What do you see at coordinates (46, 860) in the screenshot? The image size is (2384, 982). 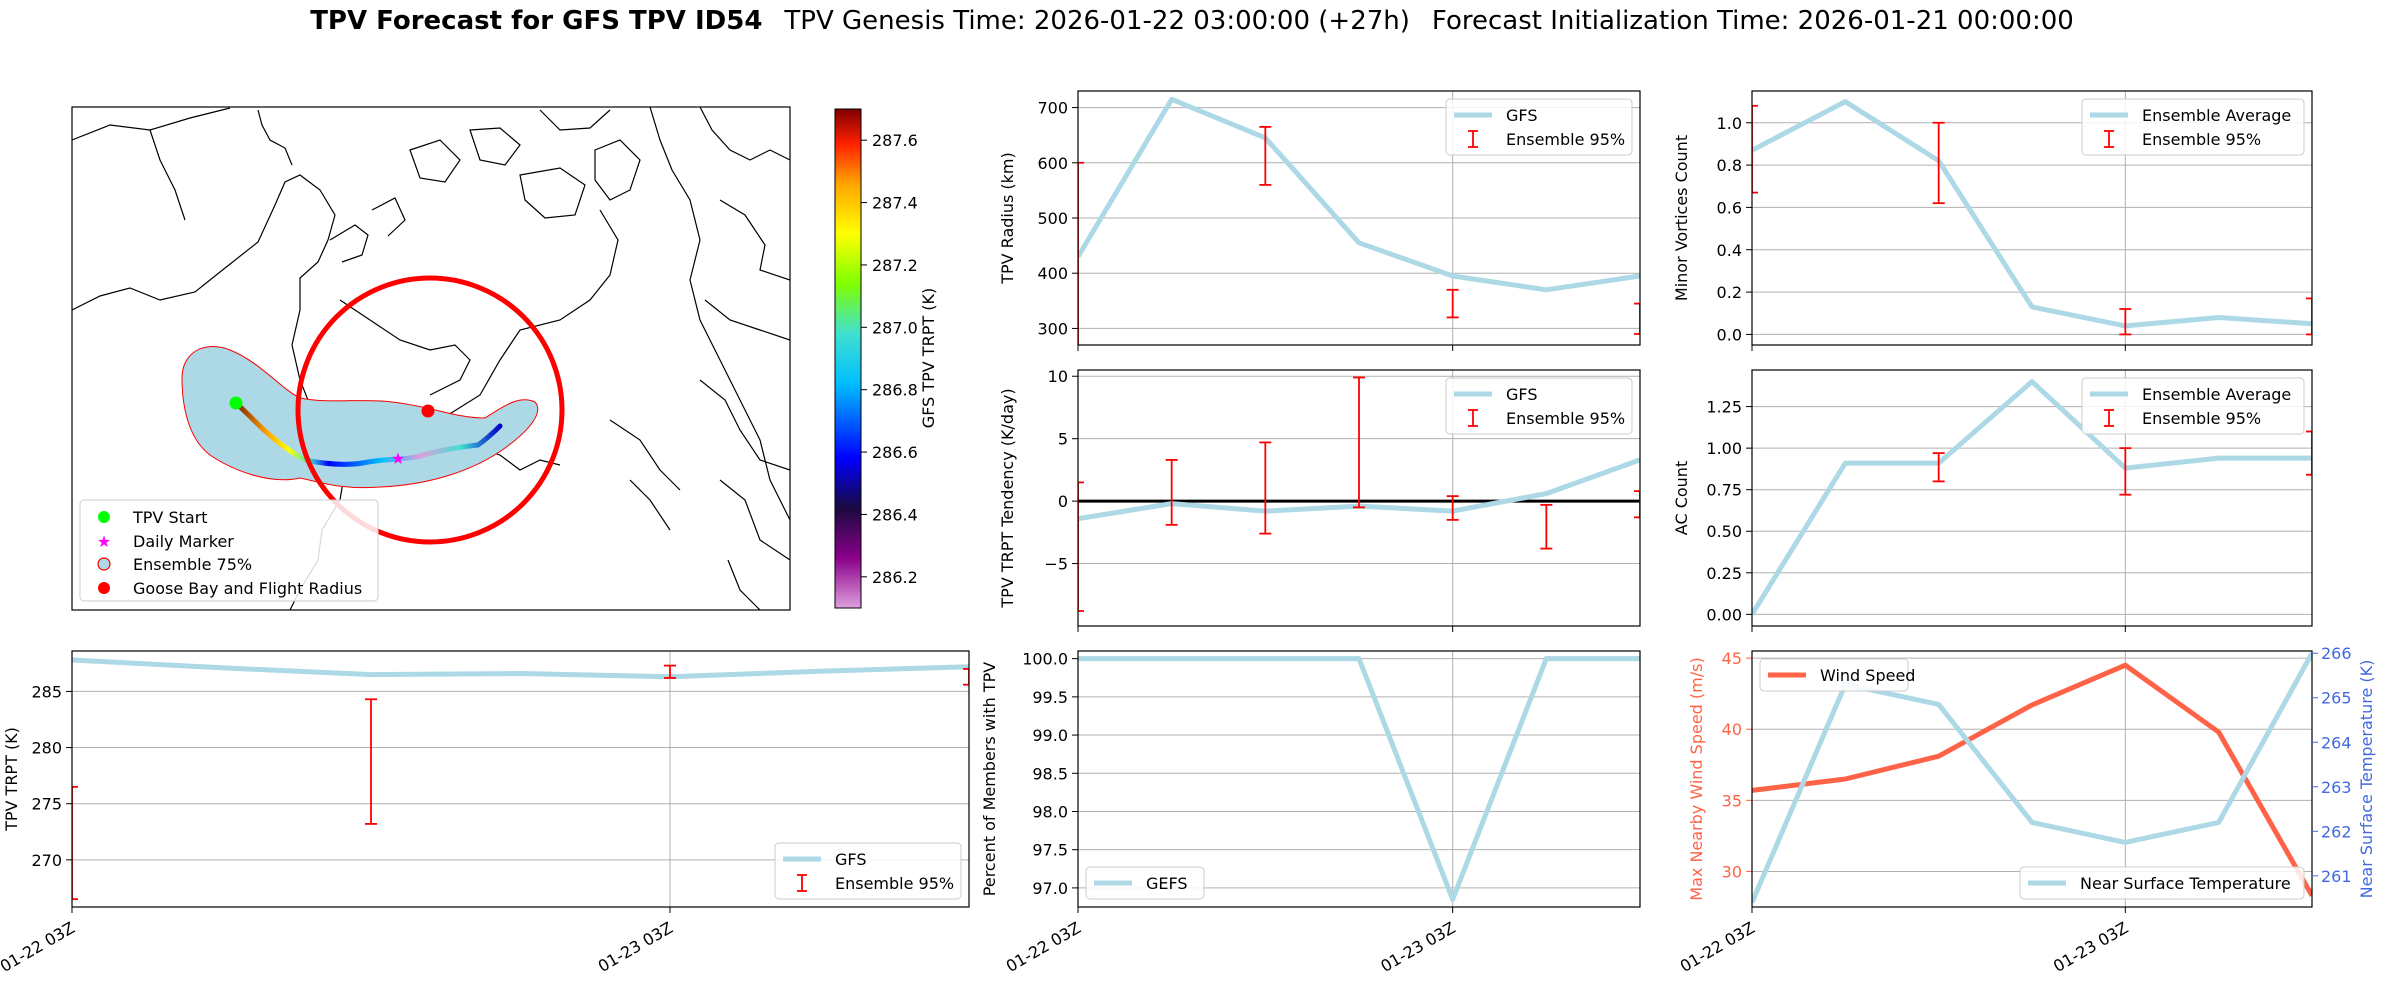 I see `y-tick-label: 270` at bounding box center [46, 860].